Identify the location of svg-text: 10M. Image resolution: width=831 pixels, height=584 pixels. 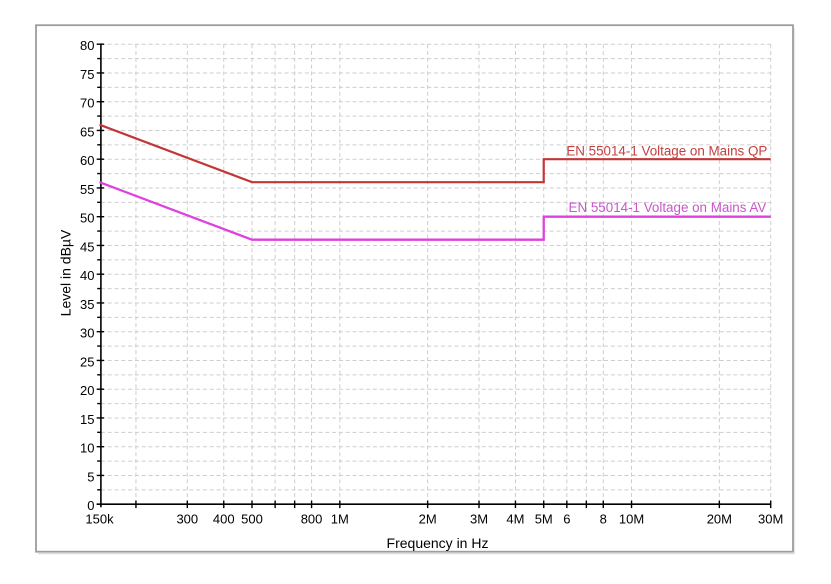
(631, 519).